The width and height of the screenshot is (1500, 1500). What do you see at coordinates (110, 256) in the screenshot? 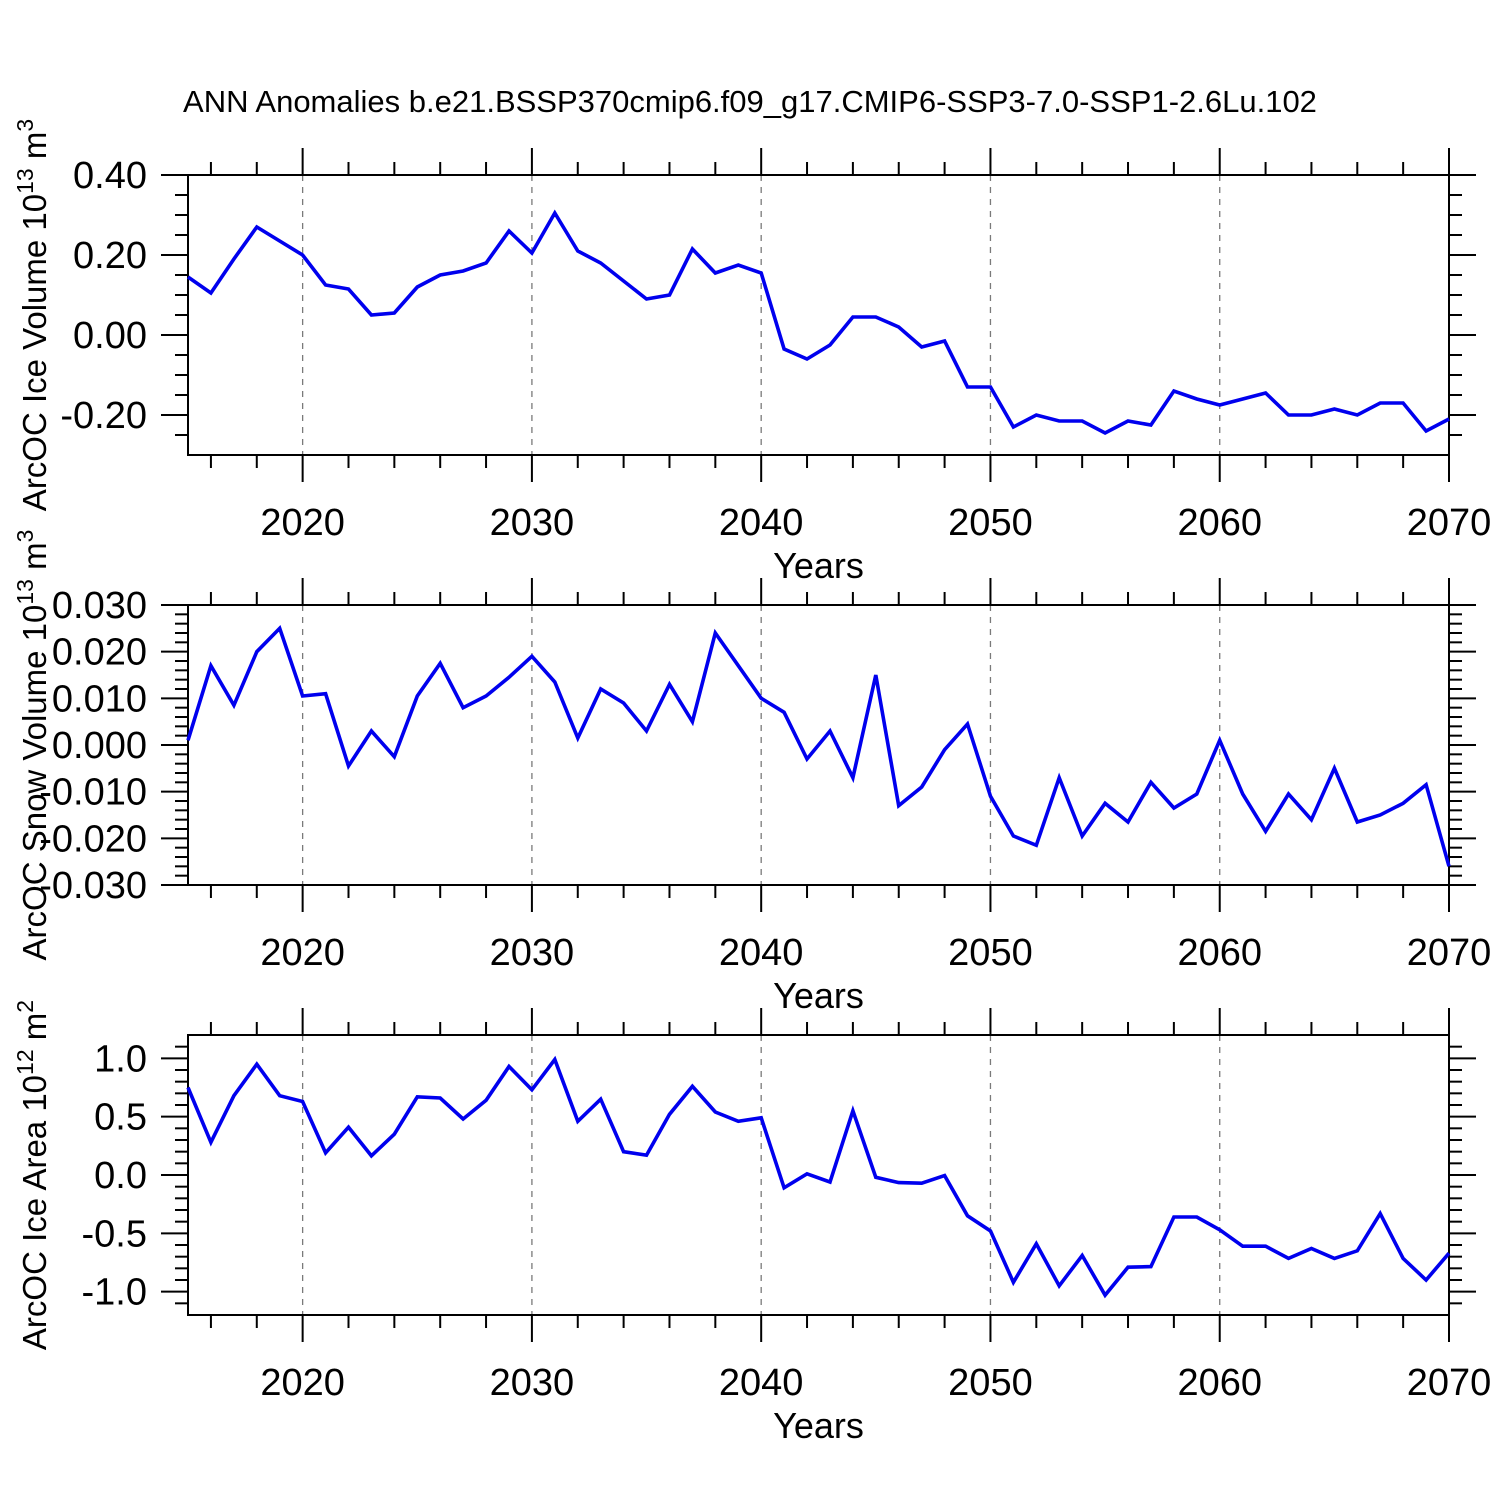
I see `y-tick-label: 0.20` at bounding box center [110, 256].